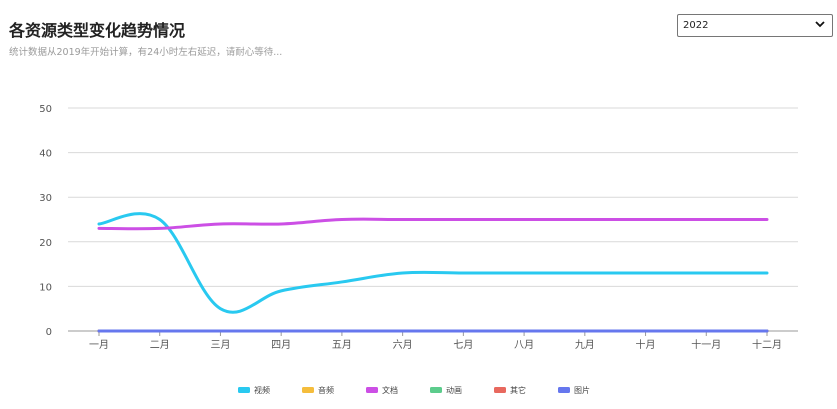 This screenshot has width=837, height=409. Describe the element at coordinates (582, 390) in the screenshot. I see `legend-label: 图片` at that location.